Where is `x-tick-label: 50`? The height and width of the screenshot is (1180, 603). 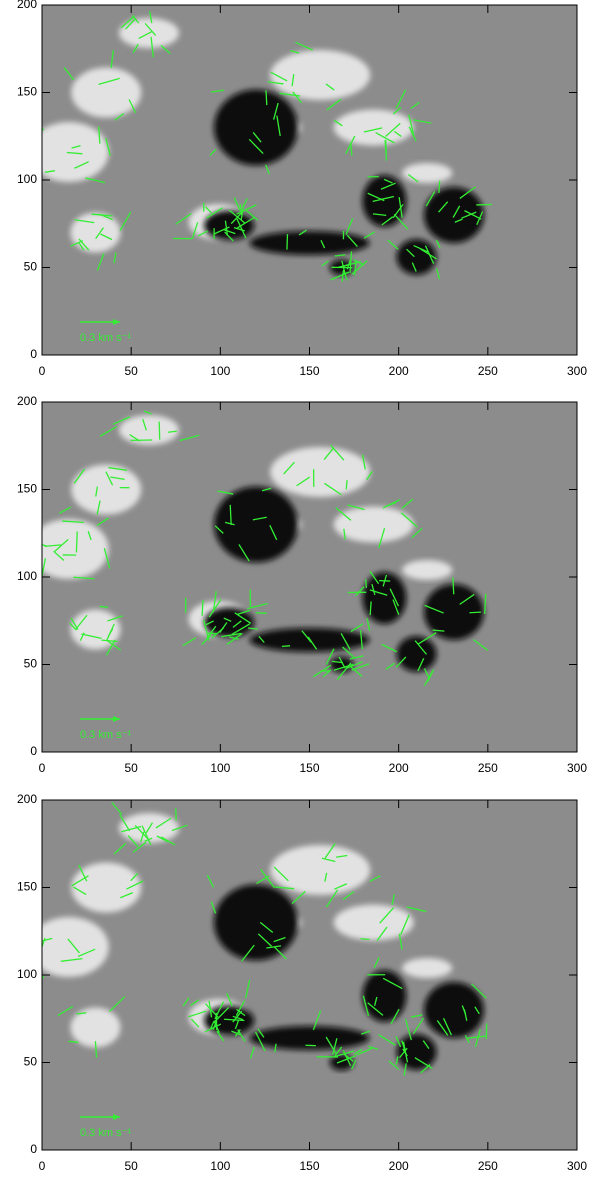
x-tick-label: 50 is located at coordinates (131, 768).